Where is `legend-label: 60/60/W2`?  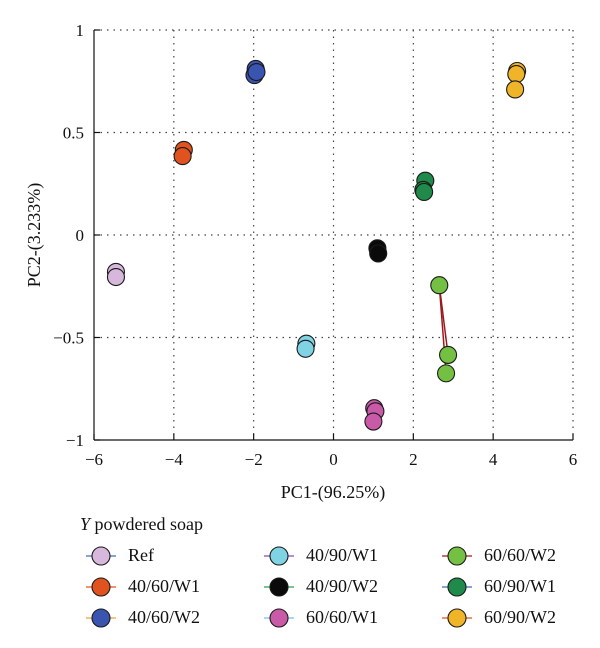 legend-label: 60/60/W2 is located at coordinates (520, 555).